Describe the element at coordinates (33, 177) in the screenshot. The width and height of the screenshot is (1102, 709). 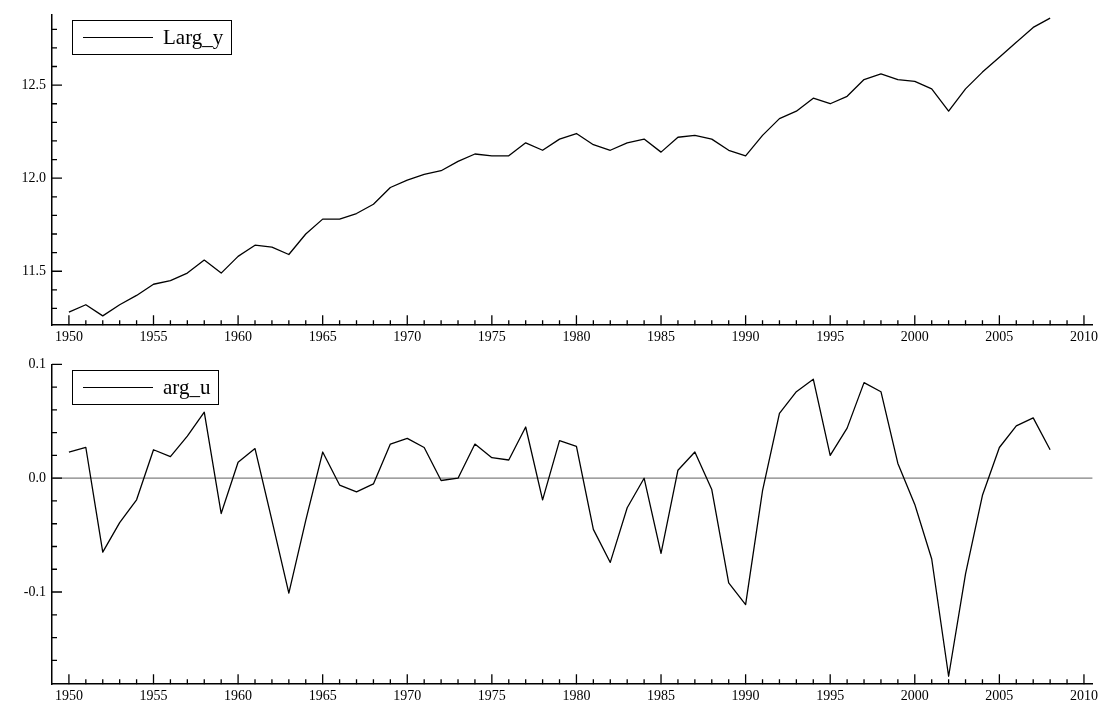
I see `y-tick-label: 12.0` at that location.